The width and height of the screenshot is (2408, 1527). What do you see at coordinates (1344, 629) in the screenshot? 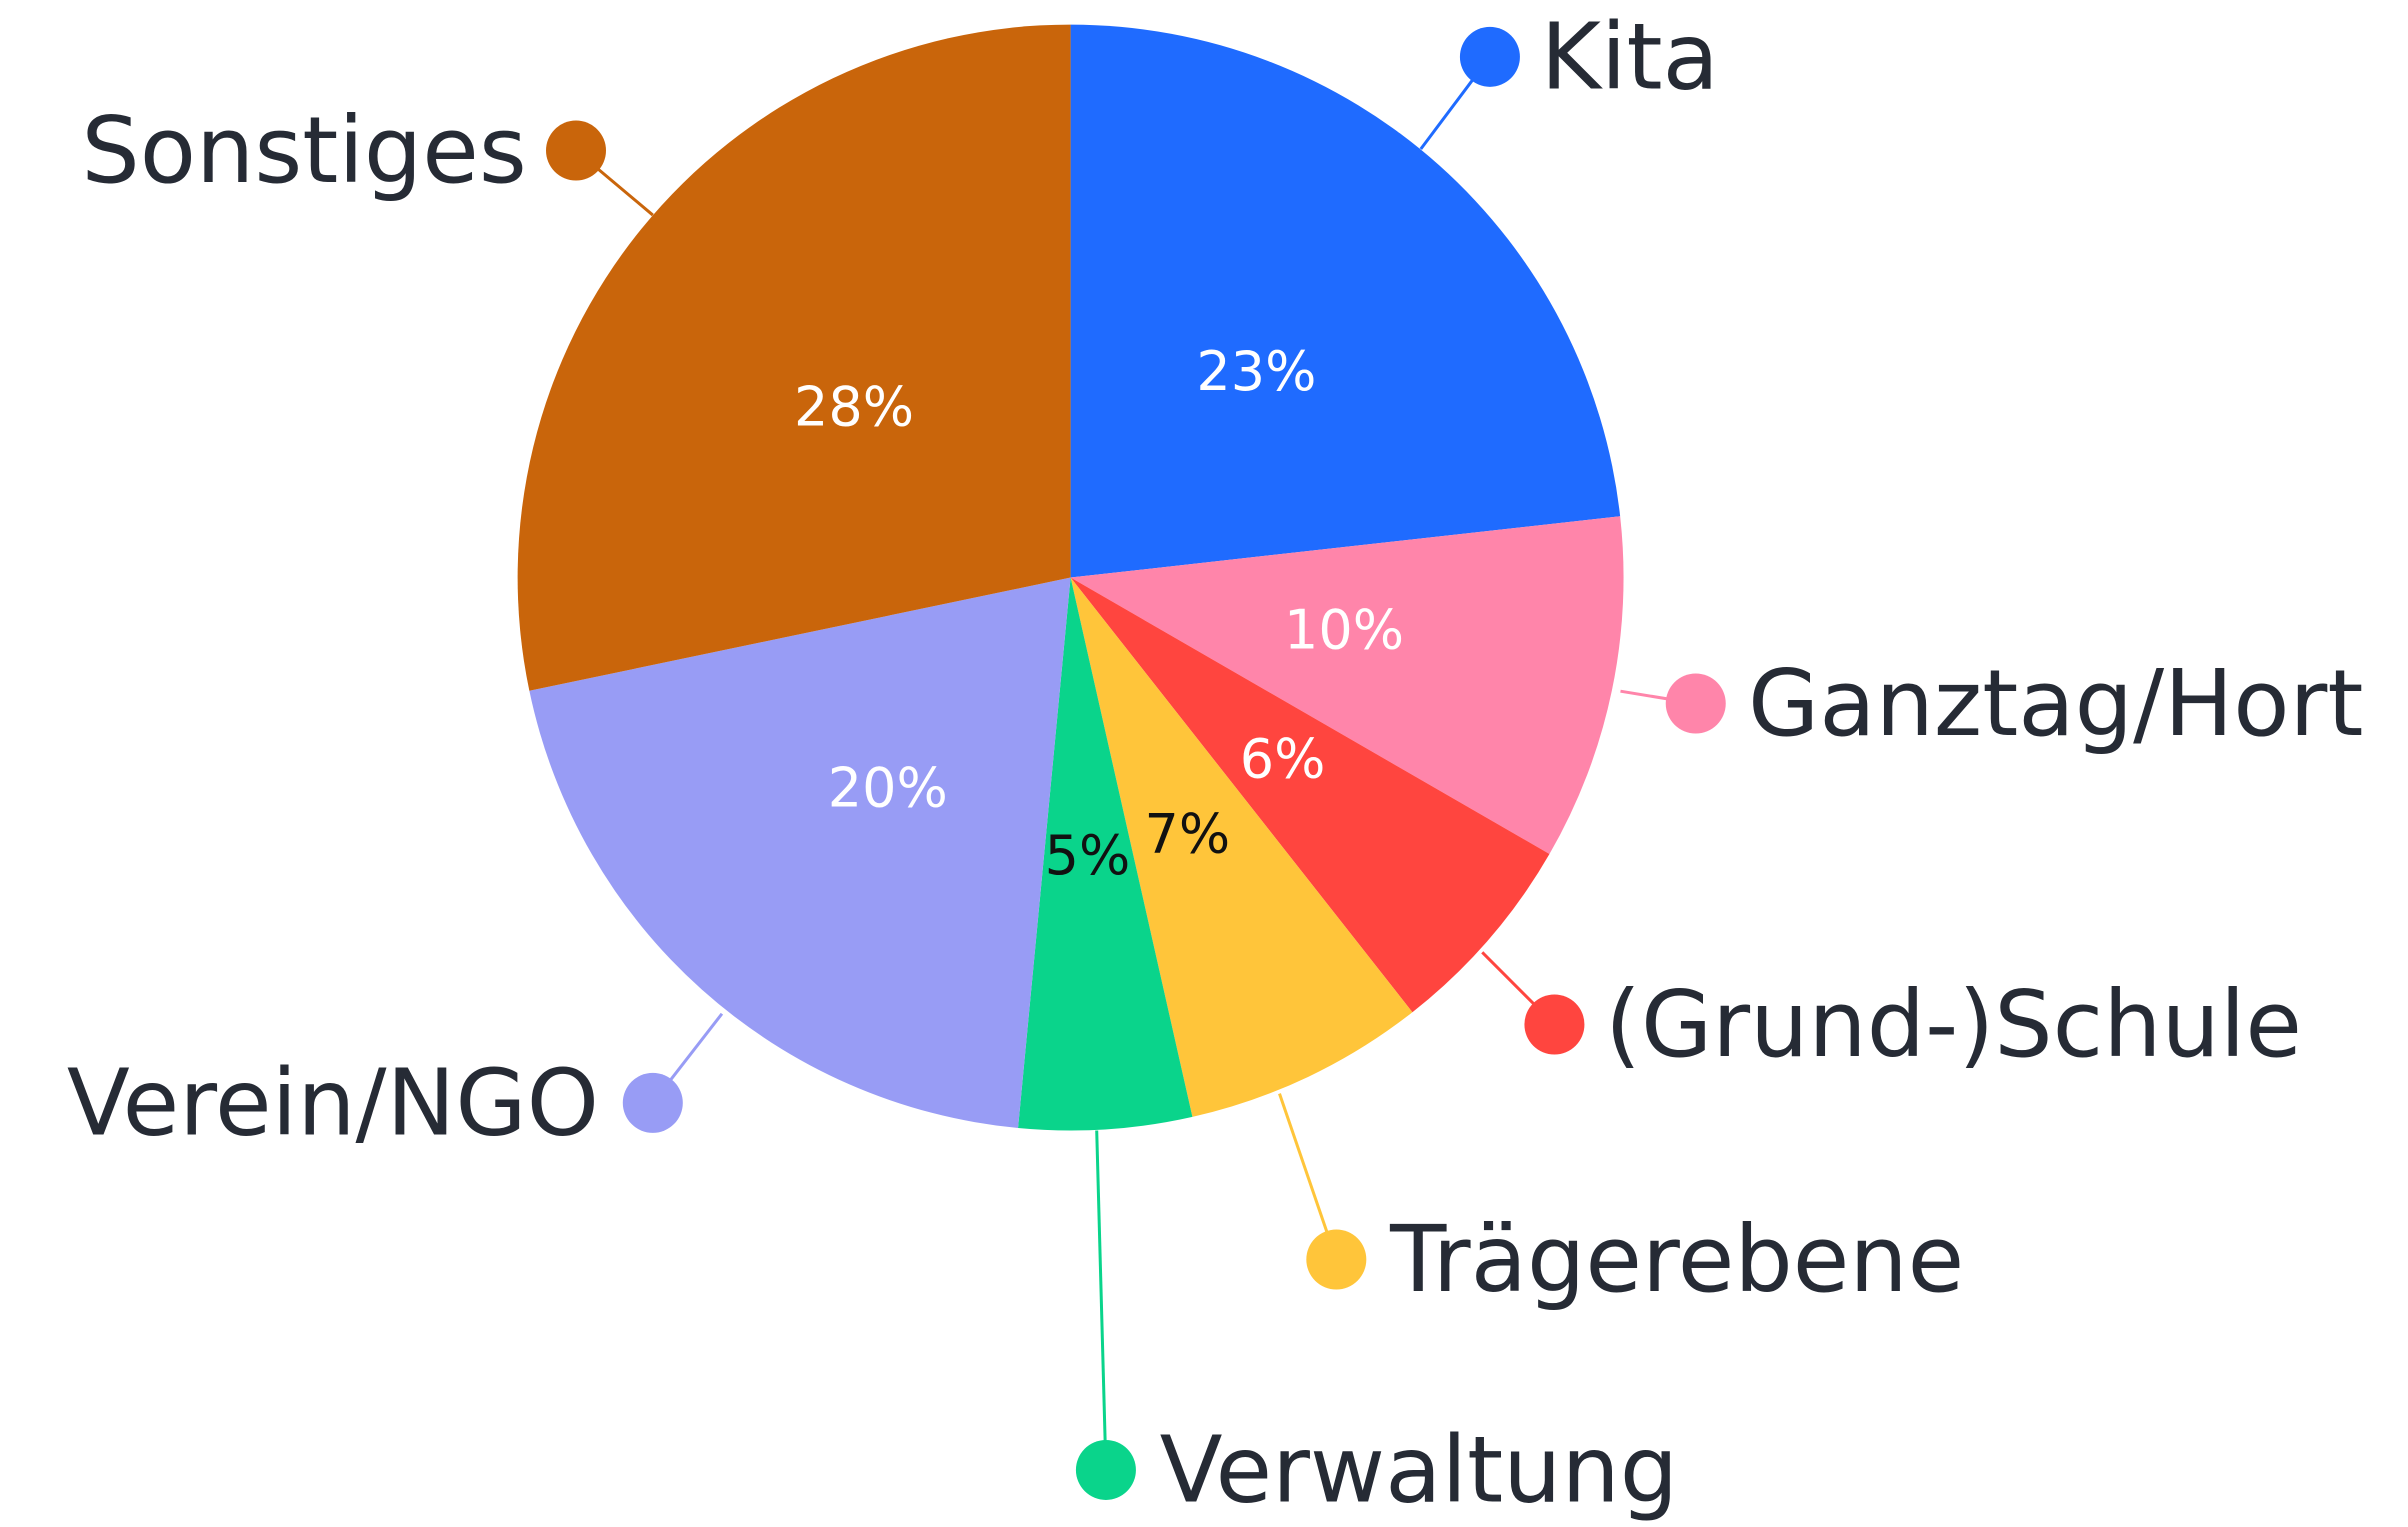
I see `value-label: 10%` at bounding box center [1344, 629].